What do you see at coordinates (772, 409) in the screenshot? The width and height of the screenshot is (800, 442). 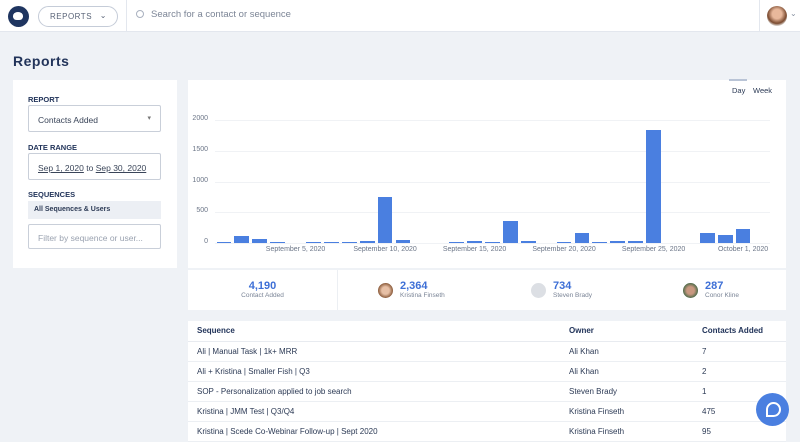 I see `chat-help-button` at bounding box center [772, 409].